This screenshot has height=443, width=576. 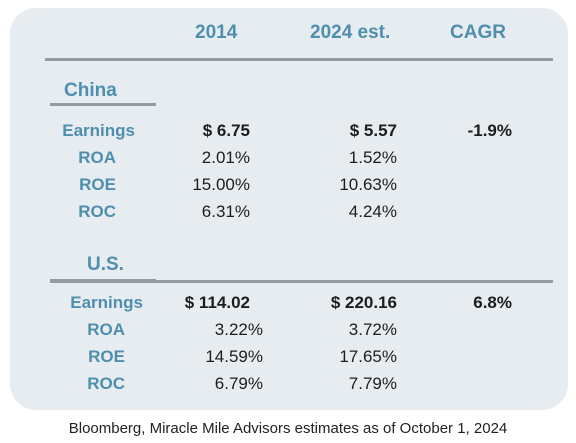 I want to click on cell-cagr: -1.9%, so click(x=489, y=130).